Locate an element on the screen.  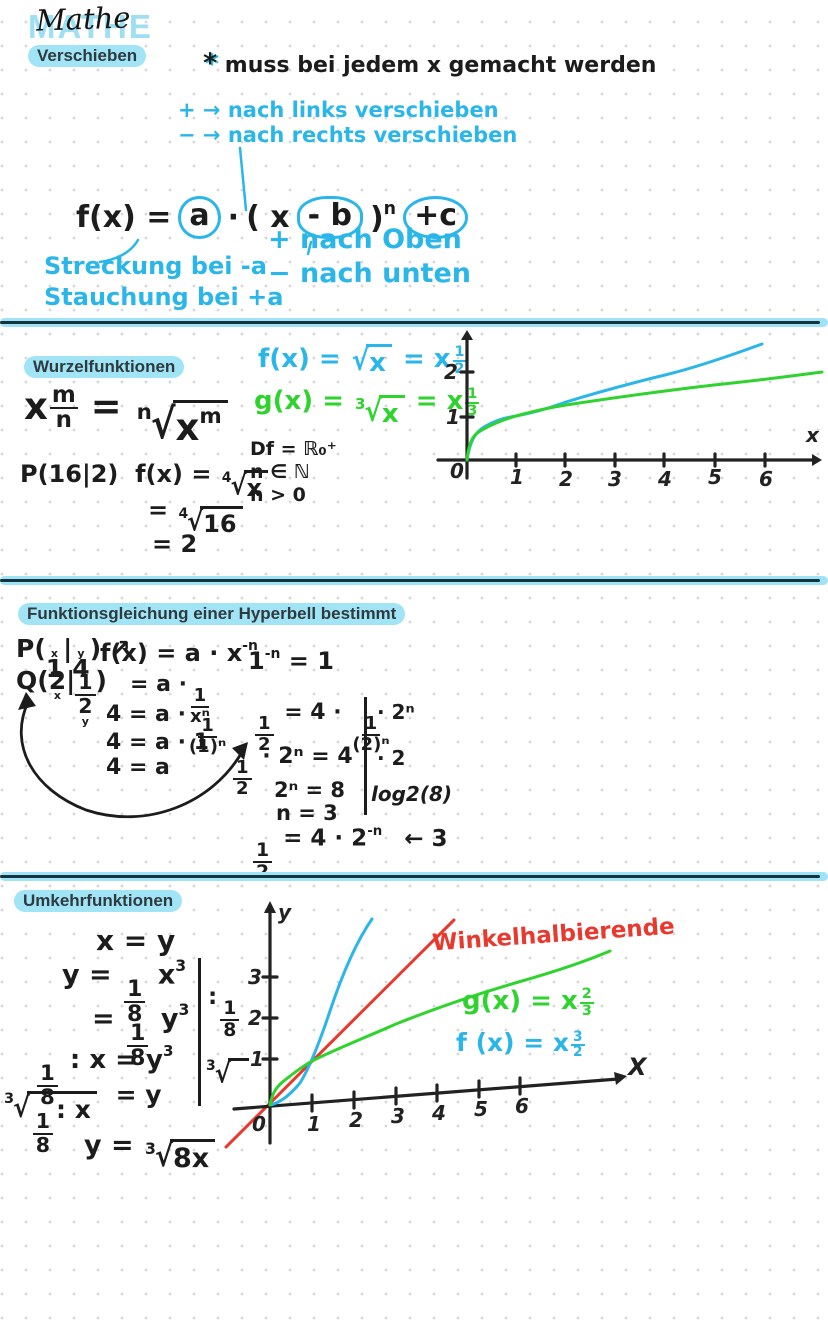
title-script-text: Mathe is located at coordinates (83, 19).